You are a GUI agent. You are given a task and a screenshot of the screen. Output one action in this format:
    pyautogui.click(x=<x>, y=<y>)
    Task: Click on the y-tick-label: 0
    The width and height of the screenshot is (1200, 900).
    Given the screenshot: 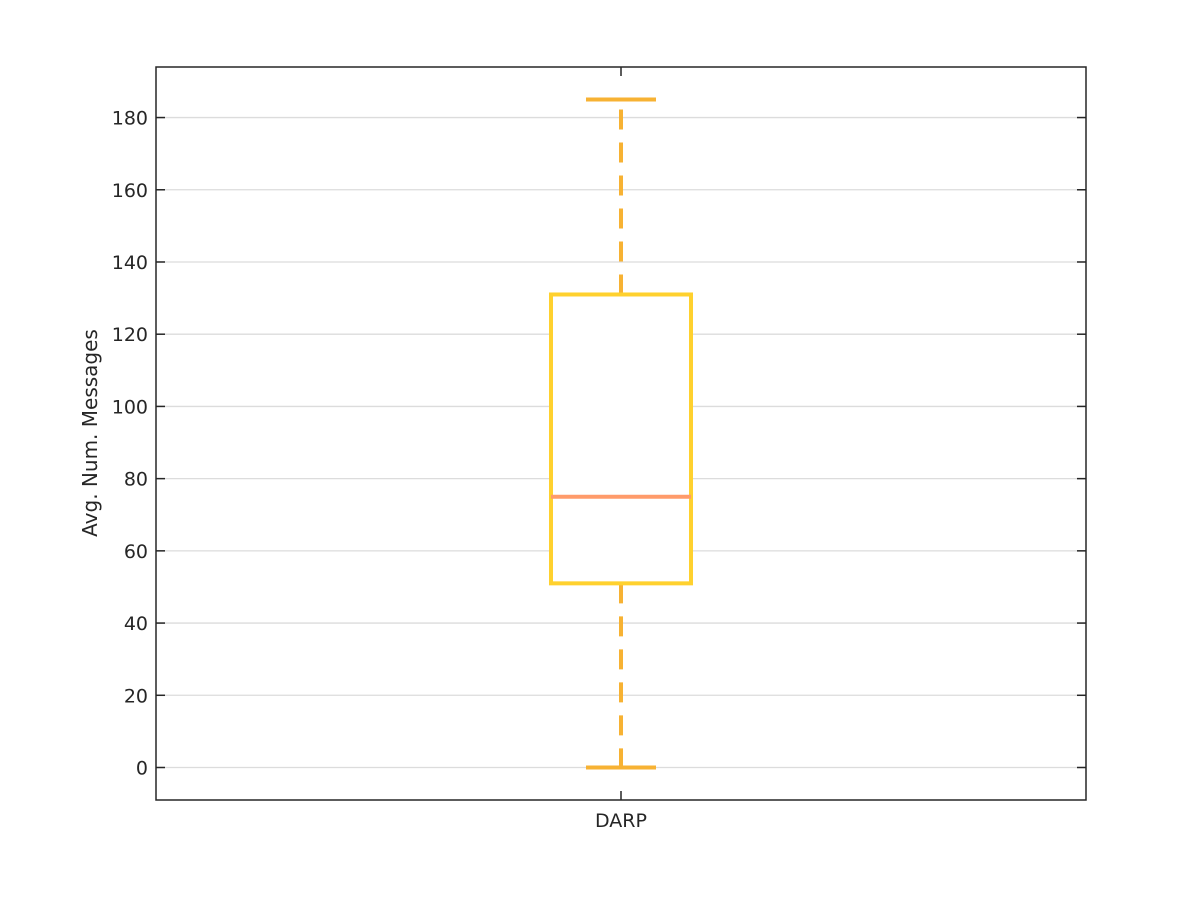 What is the action you would take?
    pyautogui.click(x=142, y=769)
    